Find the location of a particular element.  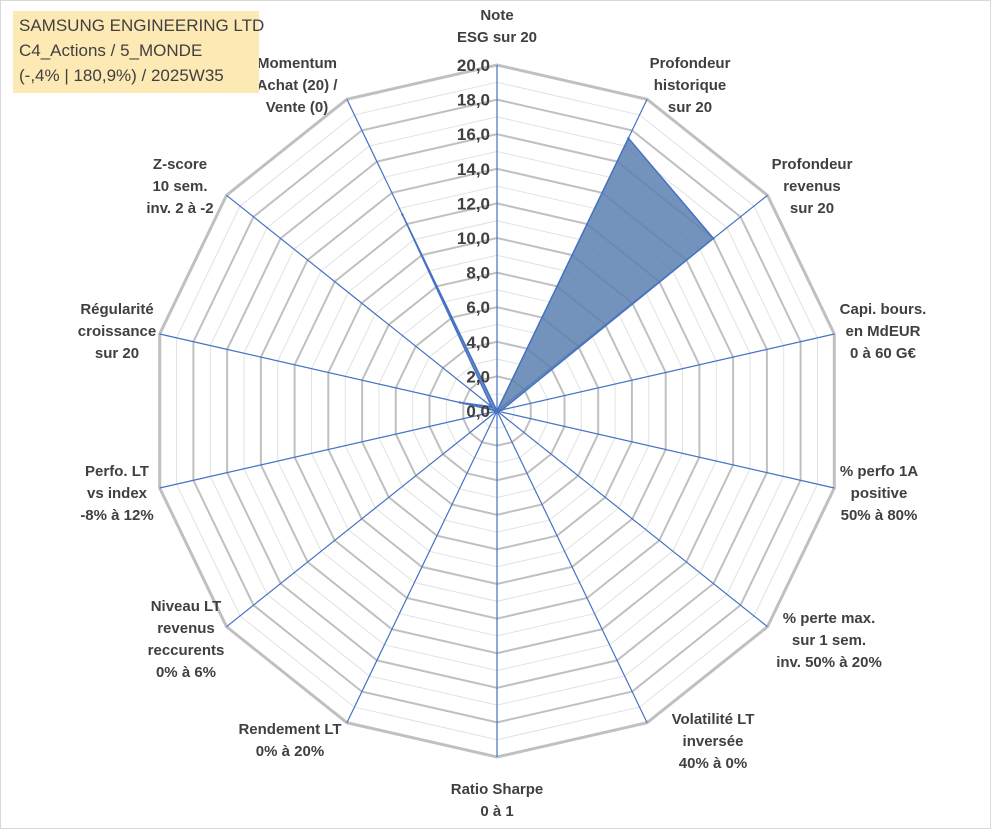

stock-name: SAMSUNG ENGINEERING LTD is located at coordinates (142, 25).